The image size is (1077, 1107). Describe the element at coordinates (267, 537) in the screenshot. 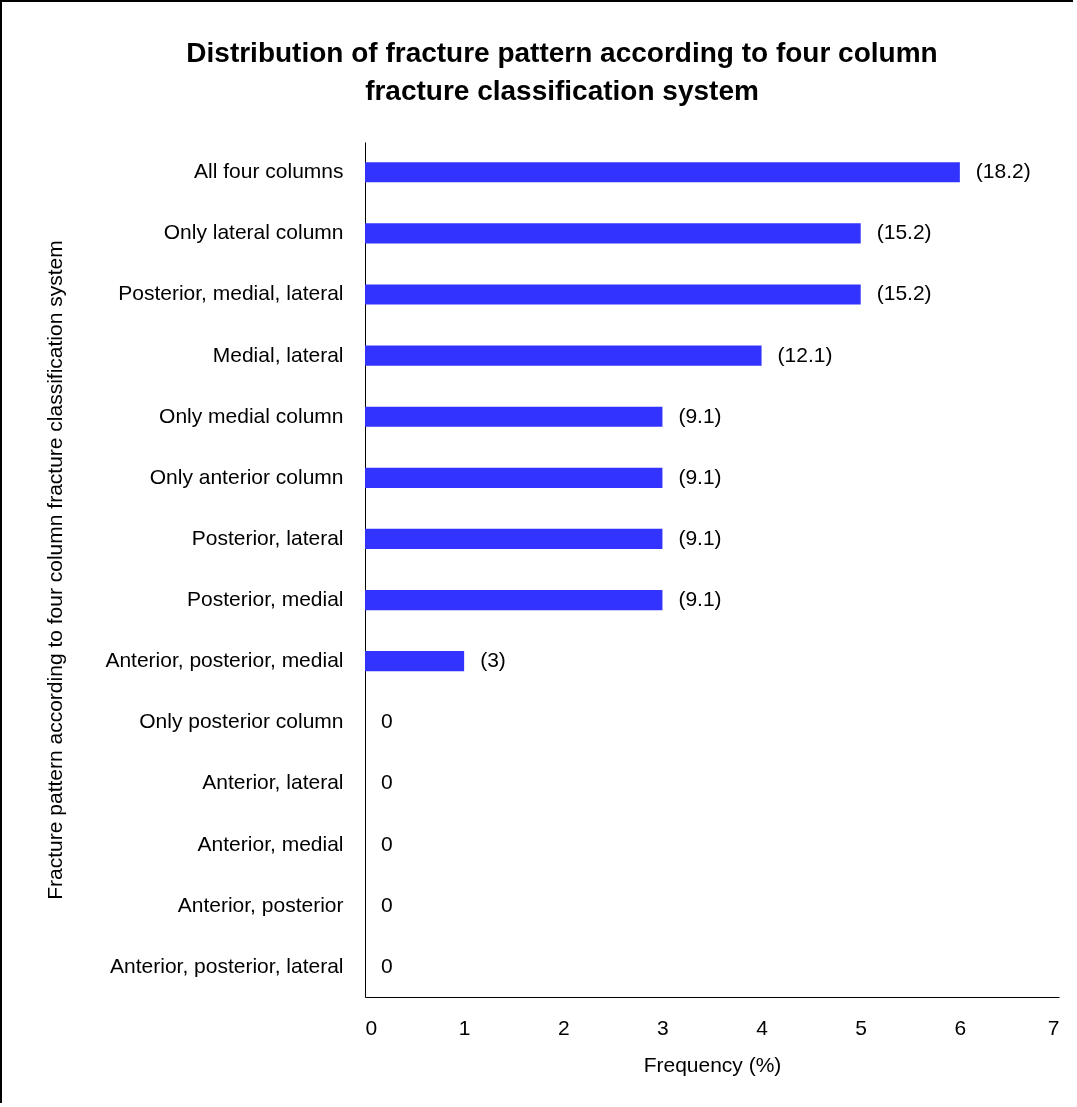

I see `y-tick-label: Posterior, lateral` at that location.